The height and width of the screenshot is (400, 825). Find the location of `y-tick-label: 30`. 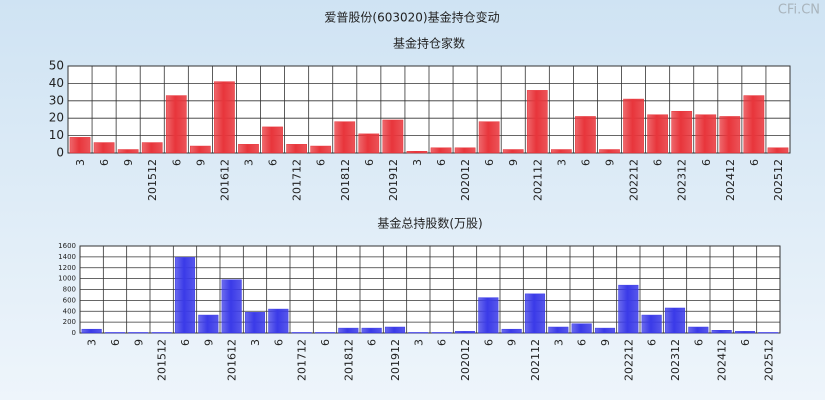

y-tick-label: 30 is located at coordinates (56, 100).